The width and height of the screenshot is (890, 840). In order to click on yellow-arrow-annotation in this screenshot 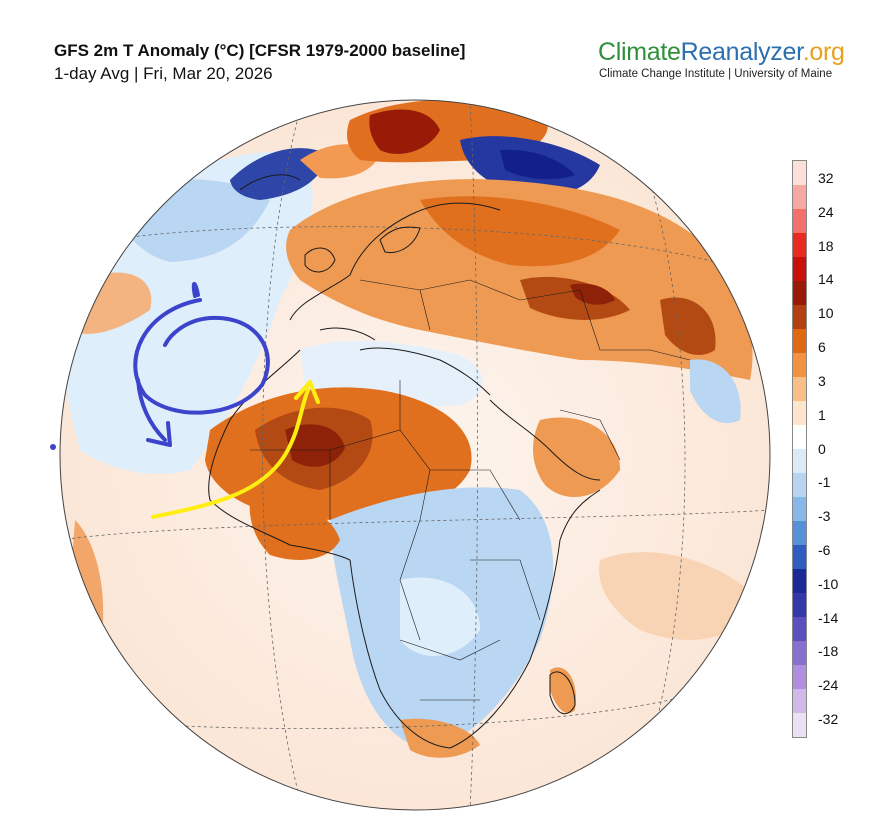, I will do `click(235, 449)`.